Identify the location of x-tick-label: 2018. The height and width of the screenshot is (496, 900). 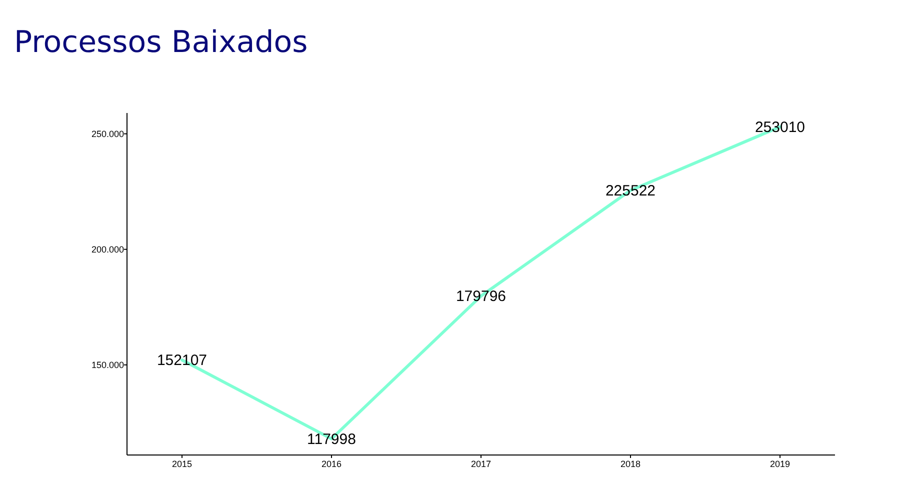
(630, 464).